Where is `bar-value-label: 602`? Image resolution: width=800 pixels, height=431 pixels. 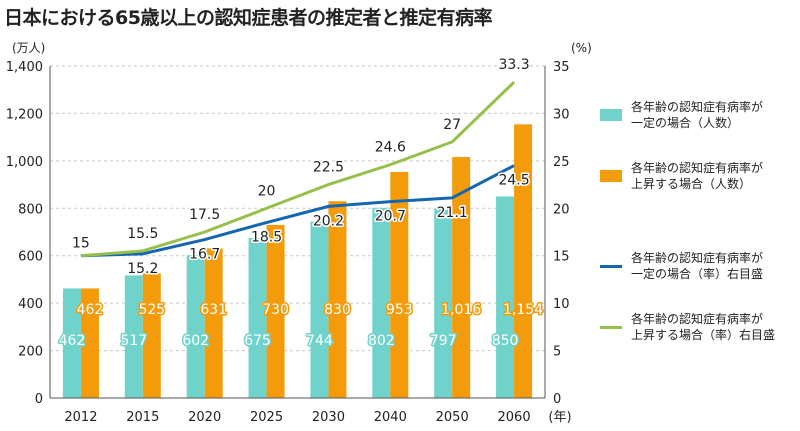
bar-value-label: 602 is located at coordinates (195, 341).